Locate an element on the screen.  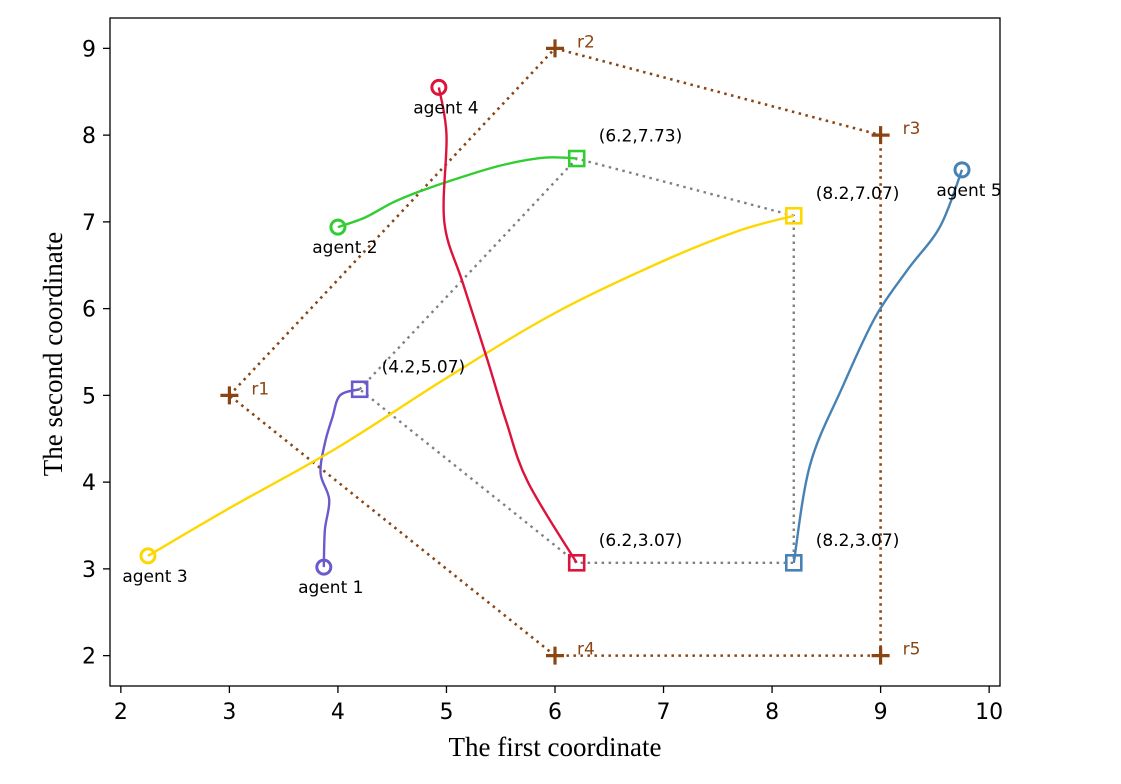
x-tick-label-3: 3 is located at coordinates (229, 712).